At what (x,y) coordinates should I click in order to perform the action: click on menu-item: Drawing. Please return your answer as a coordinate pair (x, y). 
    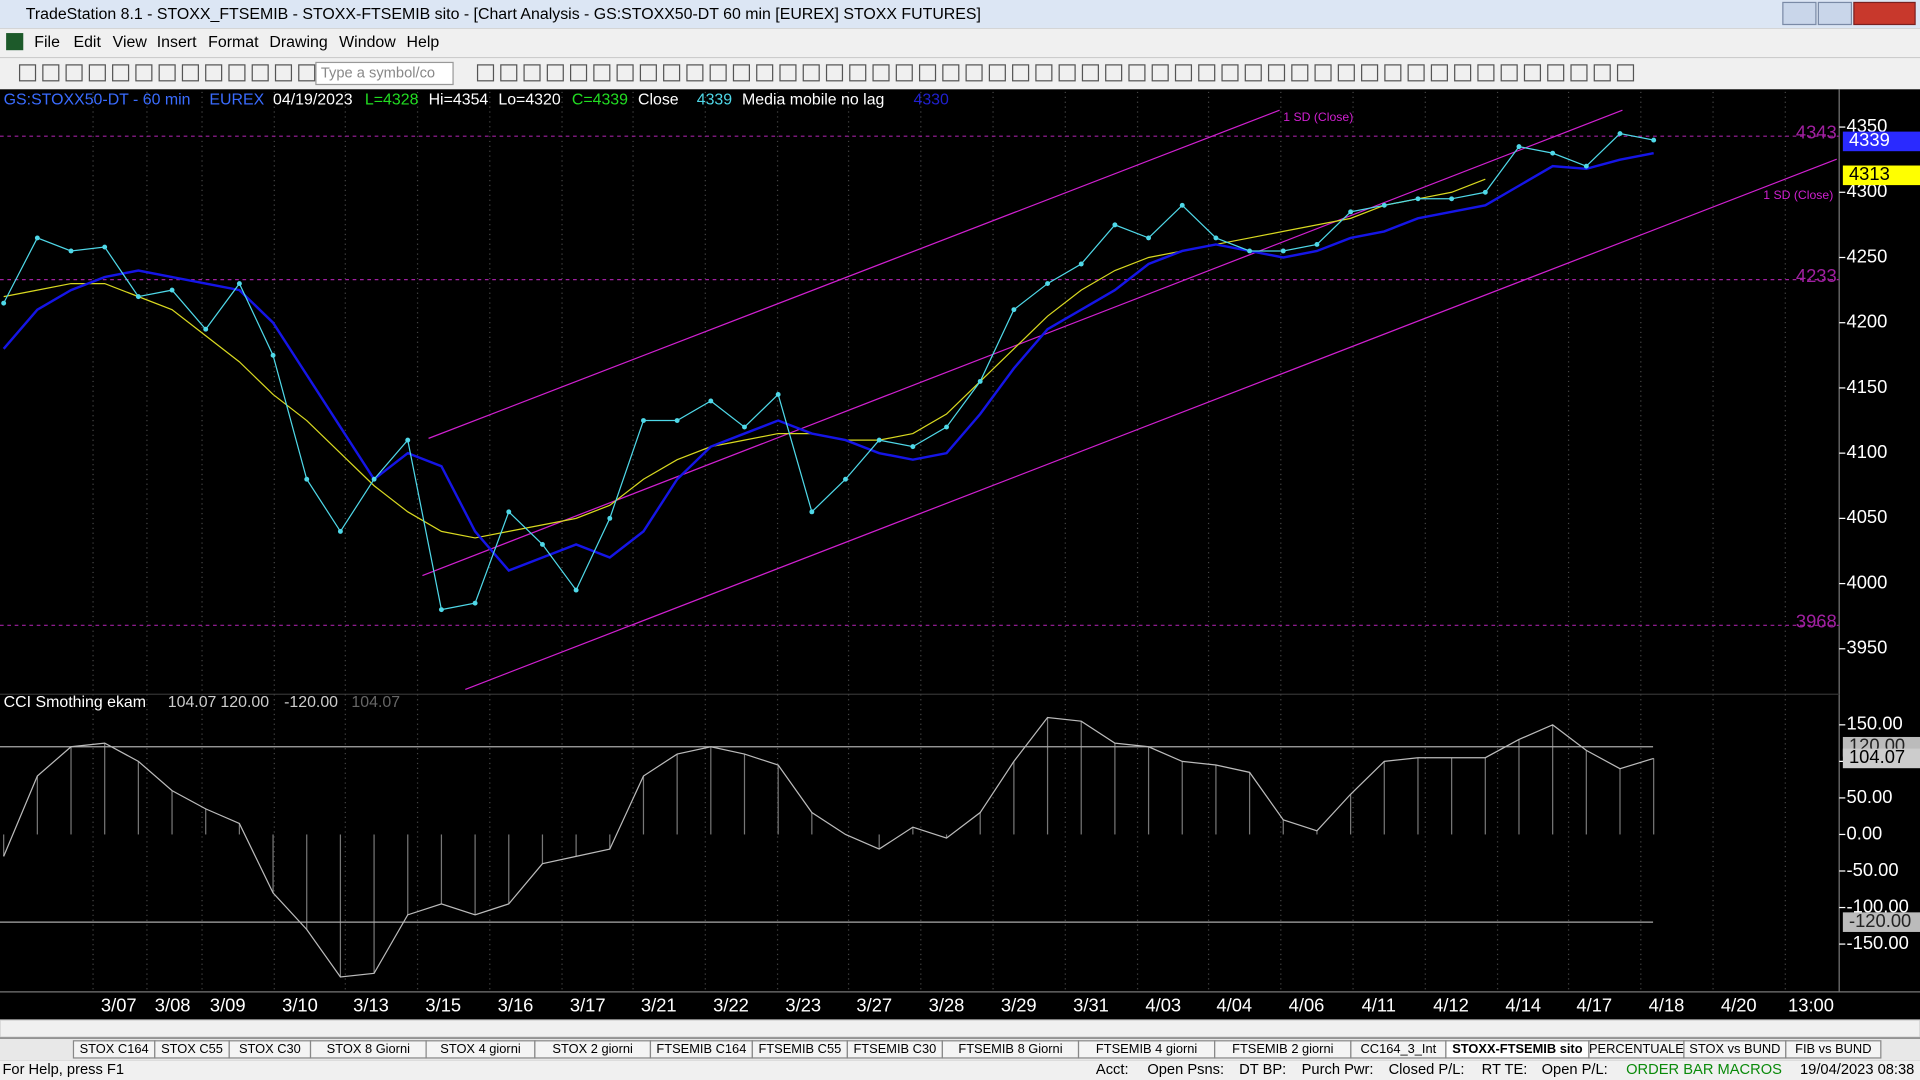
    Looking at the image, I should click on (298, 42).